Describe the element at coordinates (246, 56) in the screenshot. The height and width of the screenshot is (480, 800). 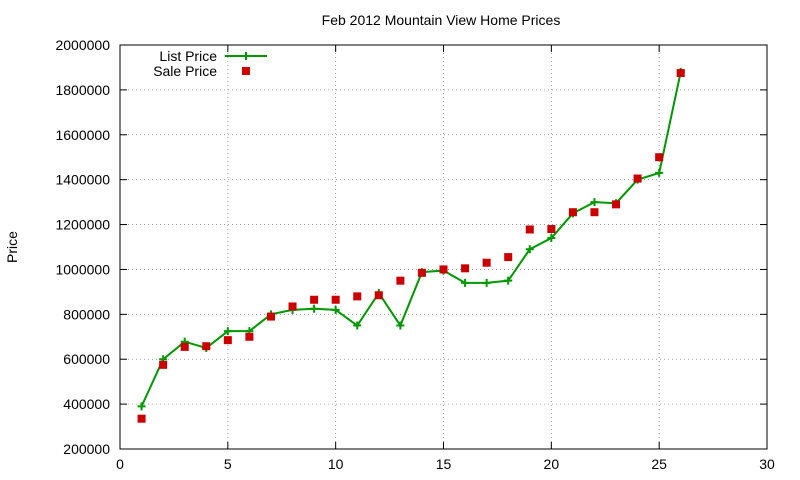
I see `legend-marker-list-price` at that location.